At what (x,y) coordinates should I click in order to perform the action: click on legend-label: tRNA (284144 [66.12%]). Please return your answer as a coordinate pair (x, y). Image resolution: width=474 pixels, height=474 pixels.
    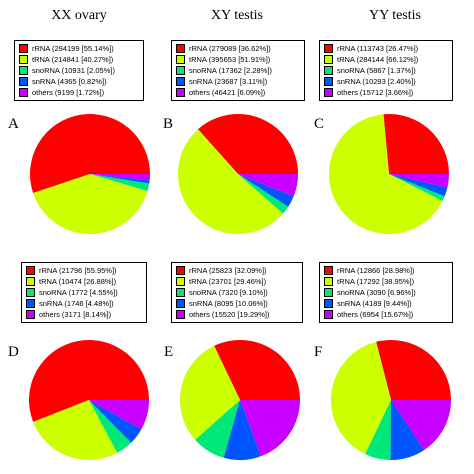
    Looking at the image, I should click on (378, 59).